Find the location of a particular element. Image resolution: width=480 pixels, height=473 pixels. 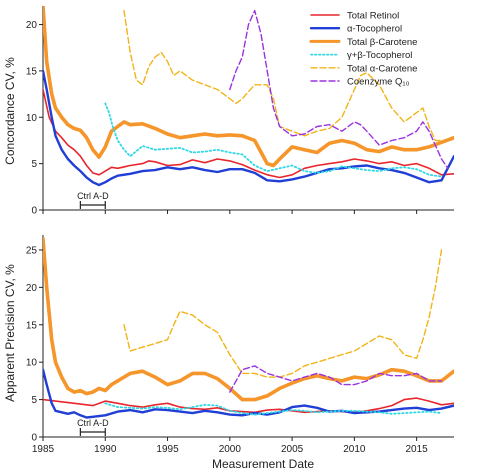

x-tick-label: 1995 is located at coordinates (167, 449).